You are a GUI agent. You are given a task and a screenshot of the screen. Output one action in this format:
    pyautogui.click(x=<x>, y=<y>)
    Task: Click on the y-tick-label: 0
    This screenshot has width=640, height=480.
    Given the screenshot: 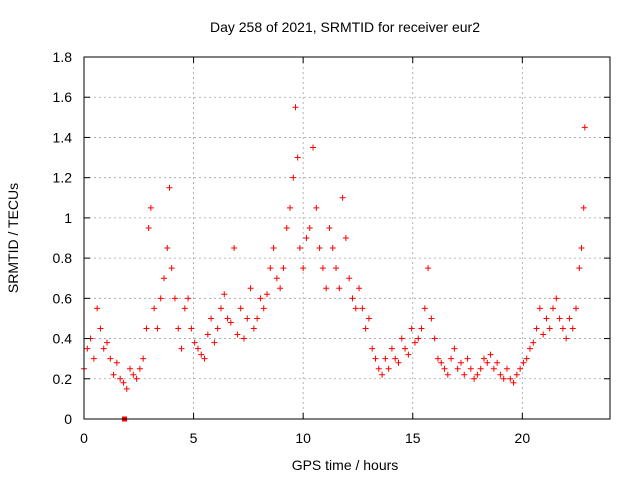 What is the action you would take?
    pyautogui.click(x=68, y=419)
    